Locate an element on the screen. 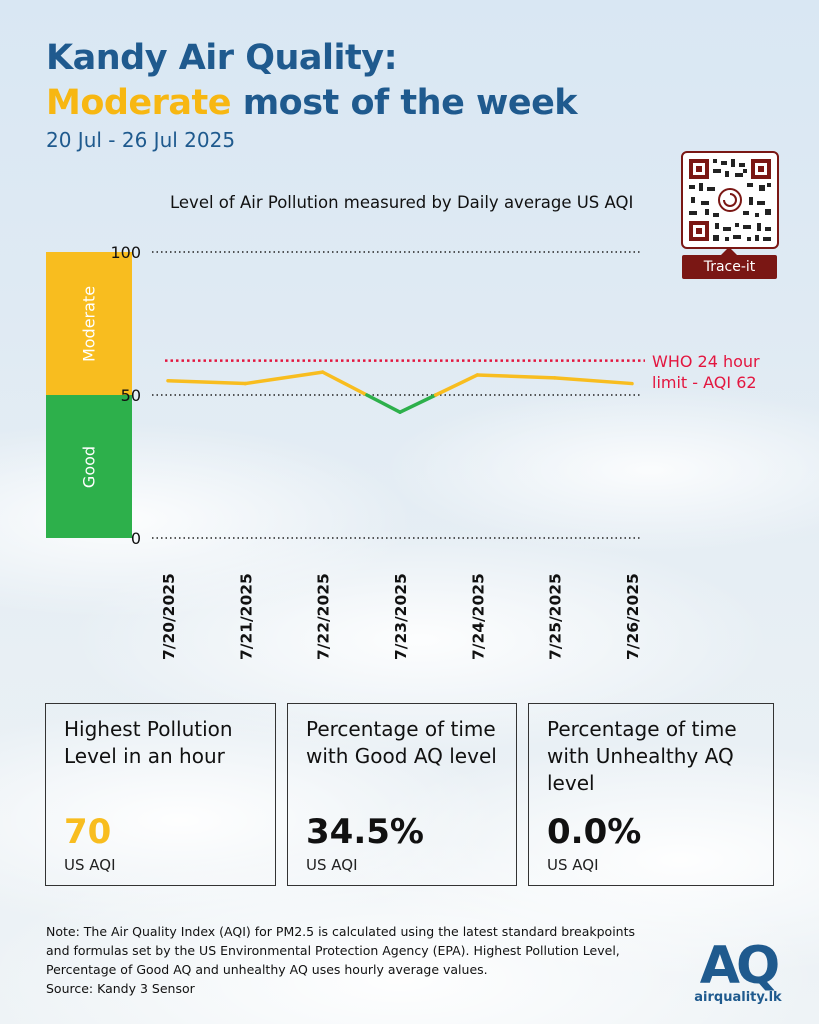  x-tick-label: 7/20/2025 is located at coordinates (169, 616).